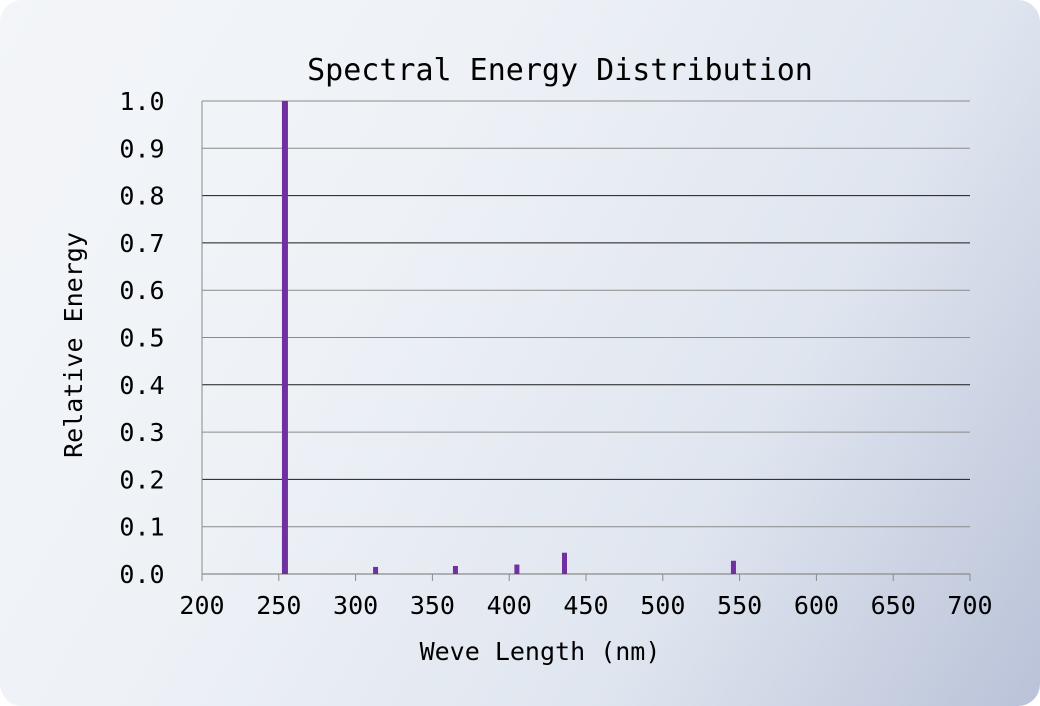 The image size is (1040, 706). Describe the element at coordinates (141, 290) in the screenshot. I see `y-tick-label: 0.6` at that location.